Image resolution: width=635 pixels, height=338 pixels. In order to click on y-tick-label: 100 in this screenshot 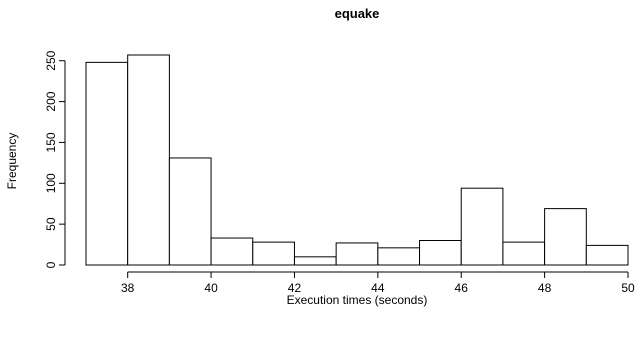, I will do `click(51, 183)`.